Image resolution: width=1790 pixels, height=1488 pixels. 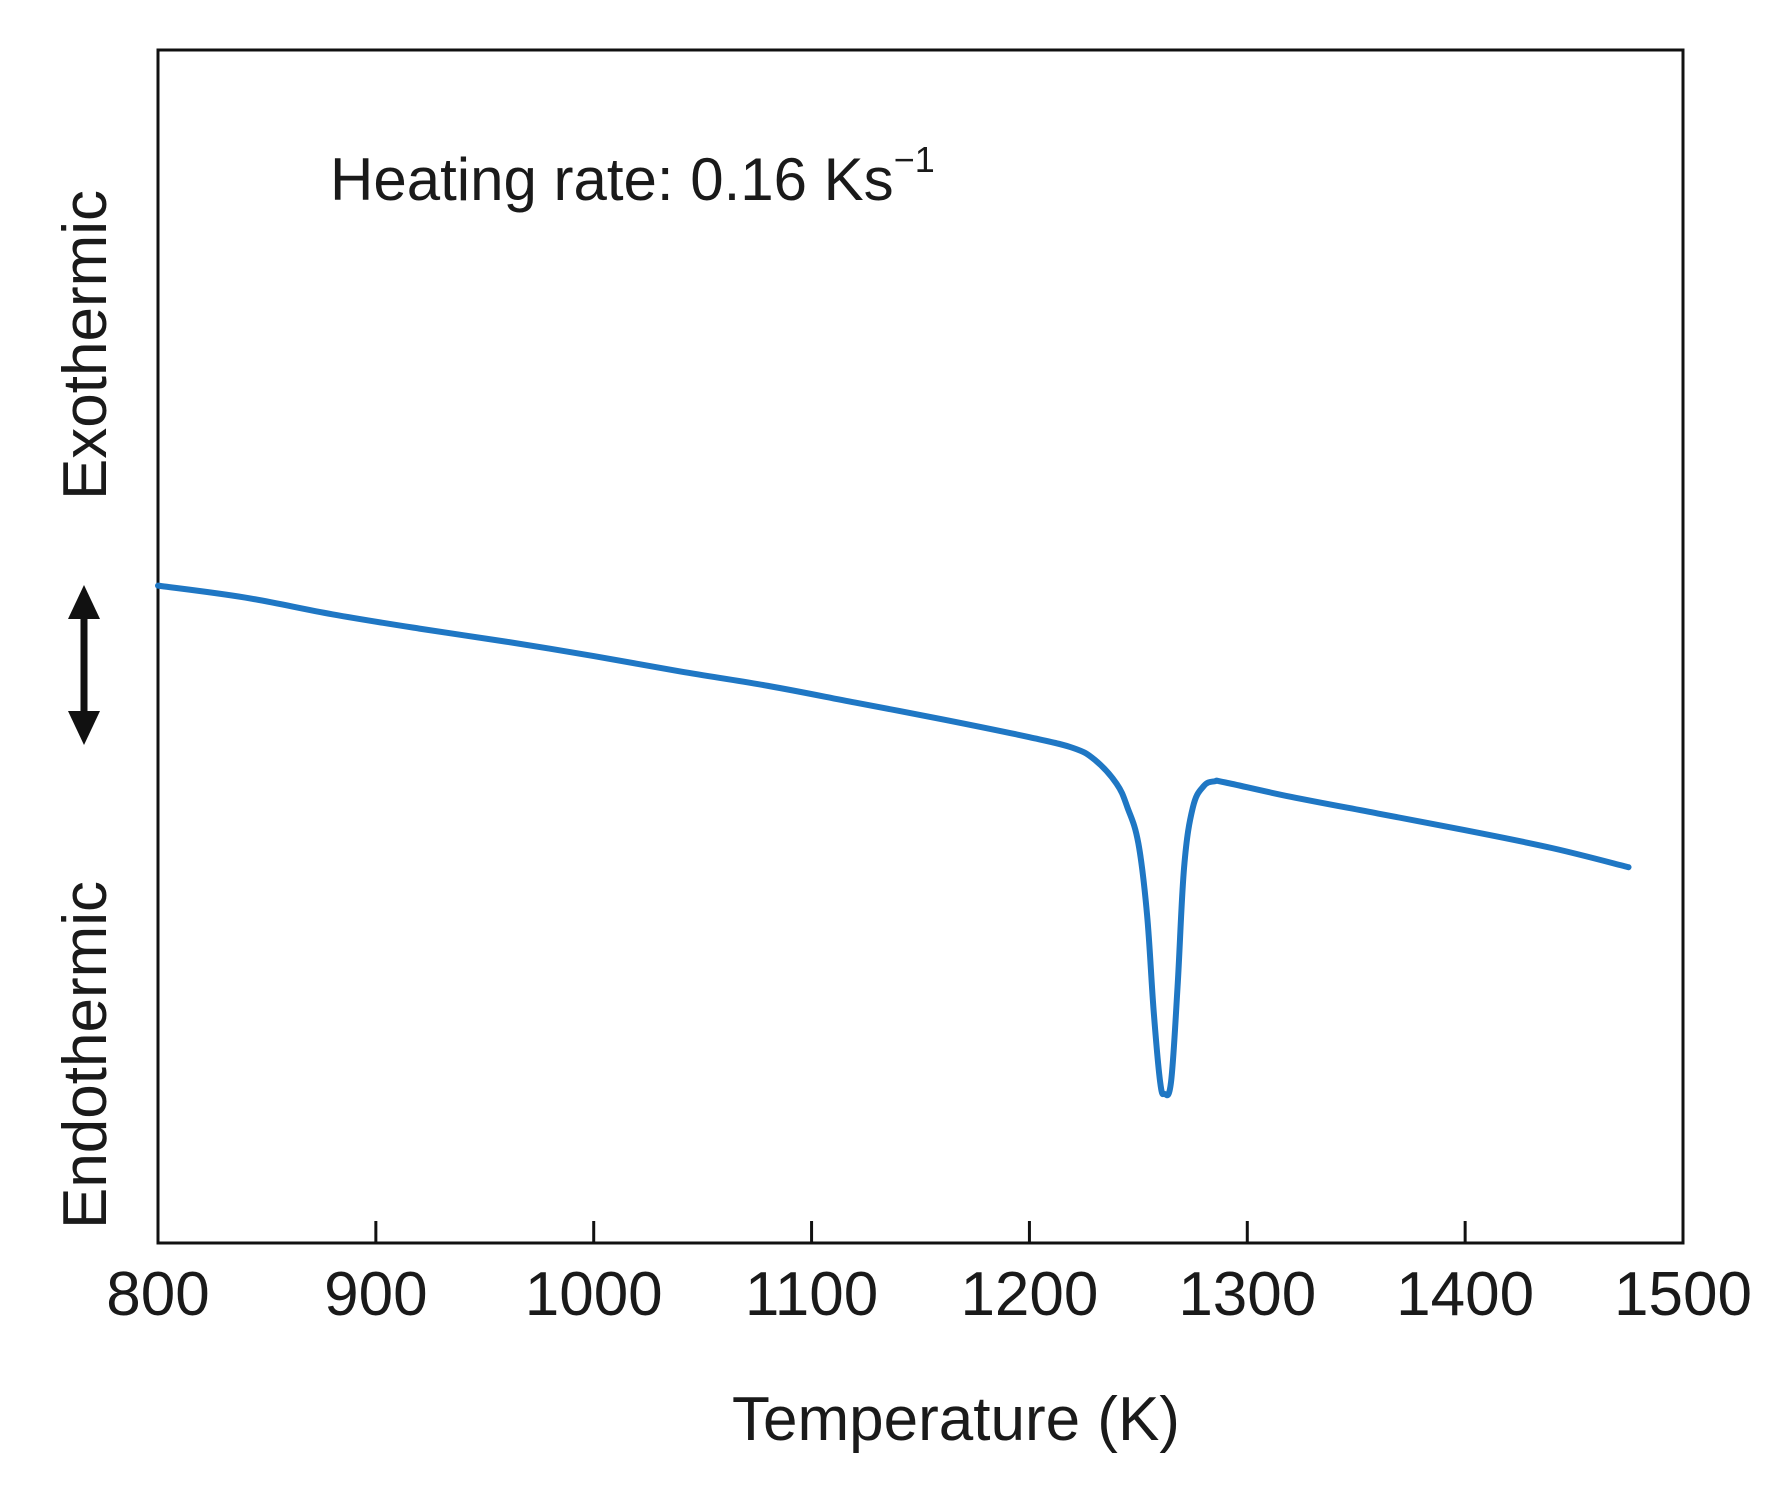 What do you see at coordinates (1247, 1294) in the screenshot?
I see `x-tick-label: 1300` at bounding box center [1247, 1294].